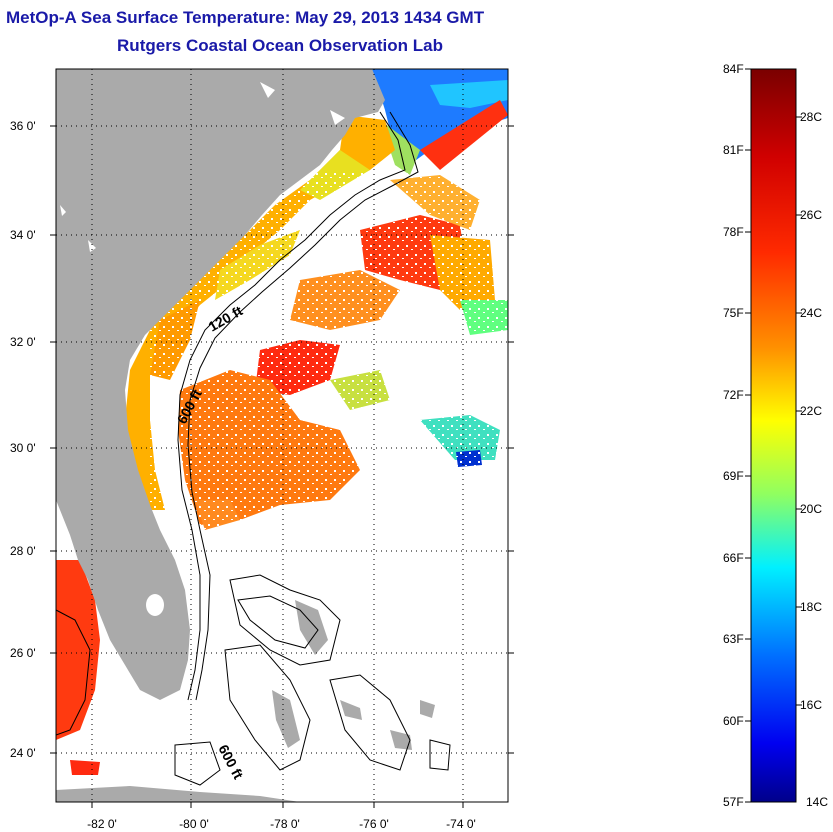 This screenshot has height=832, width=833. What do you see at coordinates (733, 639) in the screenshot?
I see `cb-f-label: 63F` at bounding box center [733, 639].